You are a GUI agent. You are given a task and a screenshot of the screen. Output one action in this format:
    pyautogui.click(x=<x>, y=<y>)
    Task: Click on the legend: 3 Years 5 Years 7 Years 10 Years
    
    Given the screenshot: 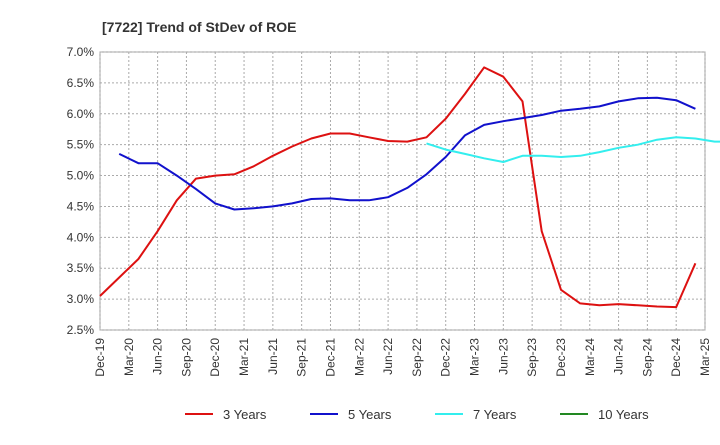 What is the action you would take?
    pyautogui.click(x=417, y=414)
    